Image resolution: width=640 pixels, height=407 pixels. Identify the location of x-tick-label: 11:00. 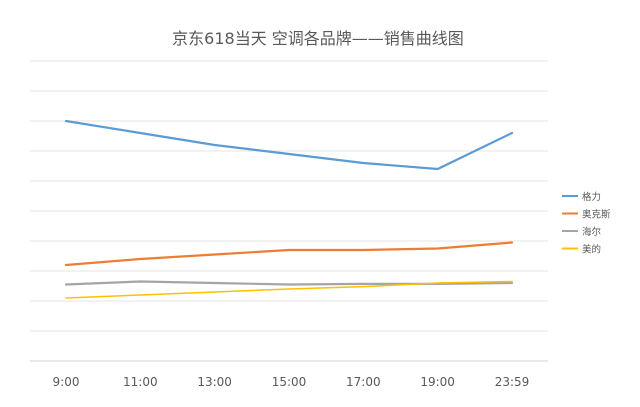
(140, 382).